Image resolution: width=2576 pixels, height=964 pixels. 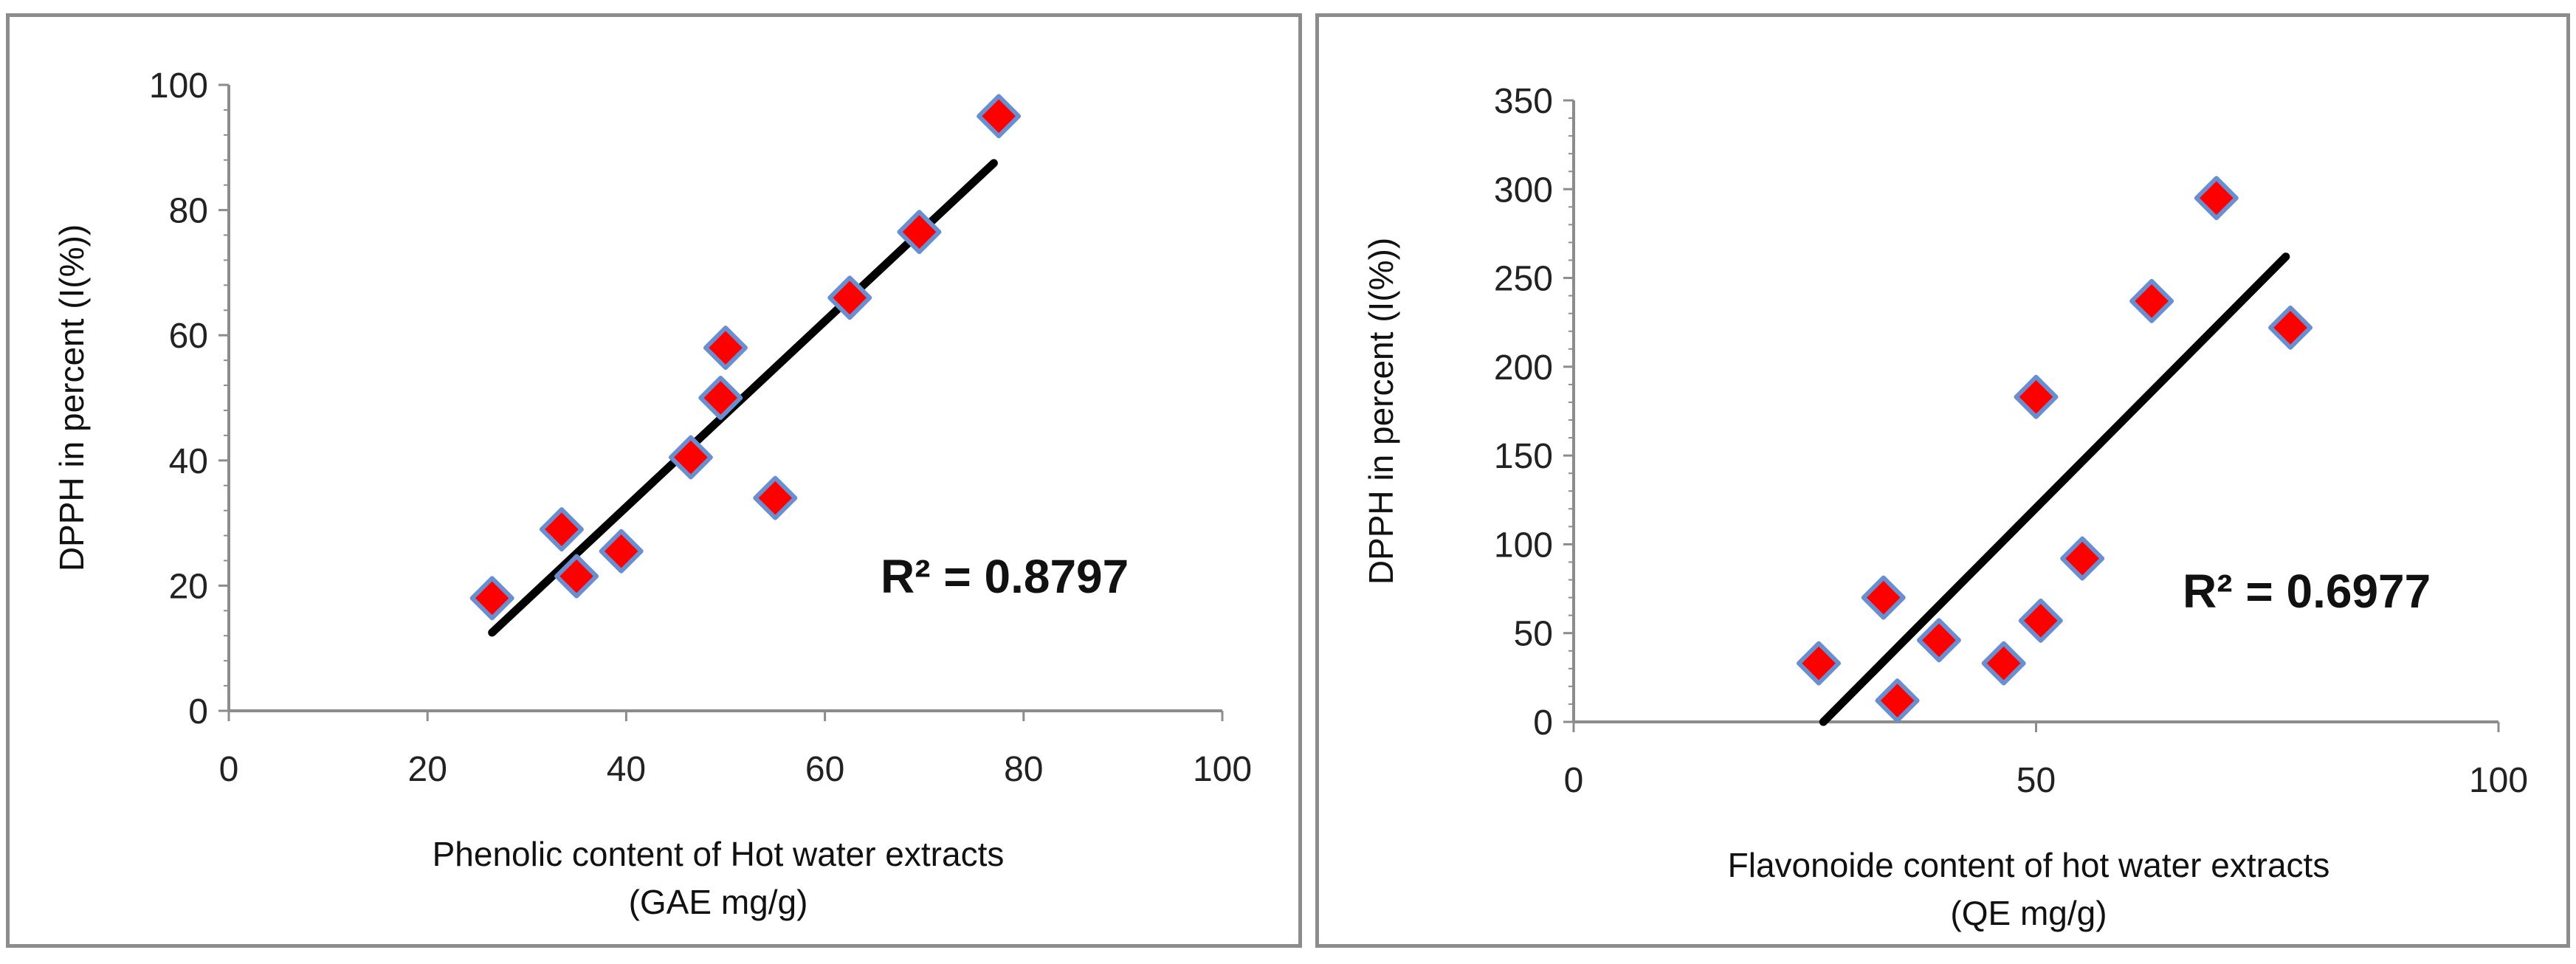 I want to click on x-tick-label: 40, so click(x=626, y=769).